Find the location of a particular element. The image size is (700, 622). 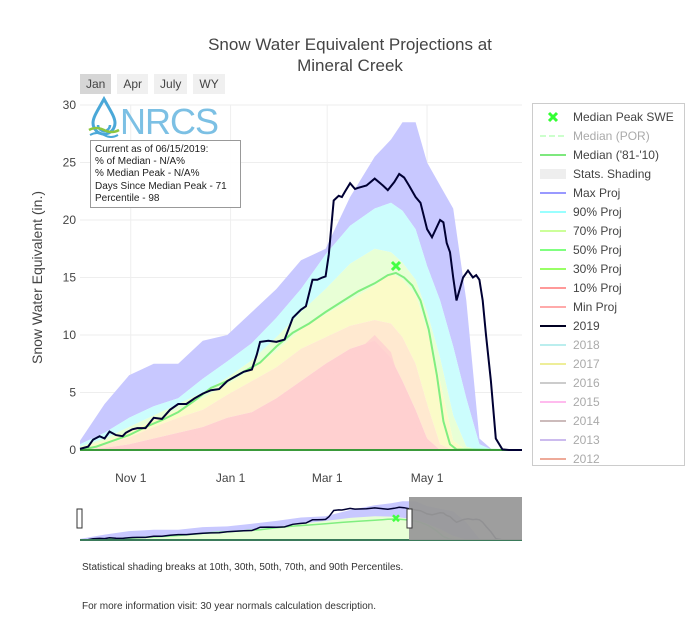

legend-label: Median Peak SWE is located at coordinates (623, 116).